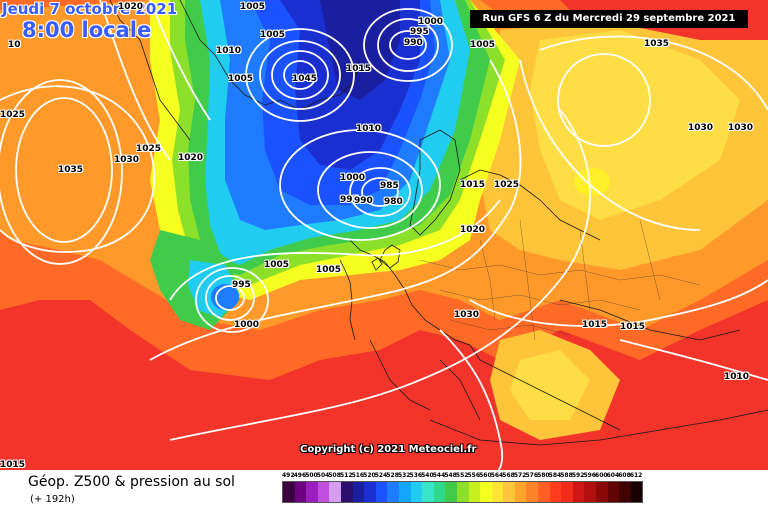 Image resolution: width=768 pixels, height=512 pixels. I want to click on legend-value: 532, so click(404, 475).